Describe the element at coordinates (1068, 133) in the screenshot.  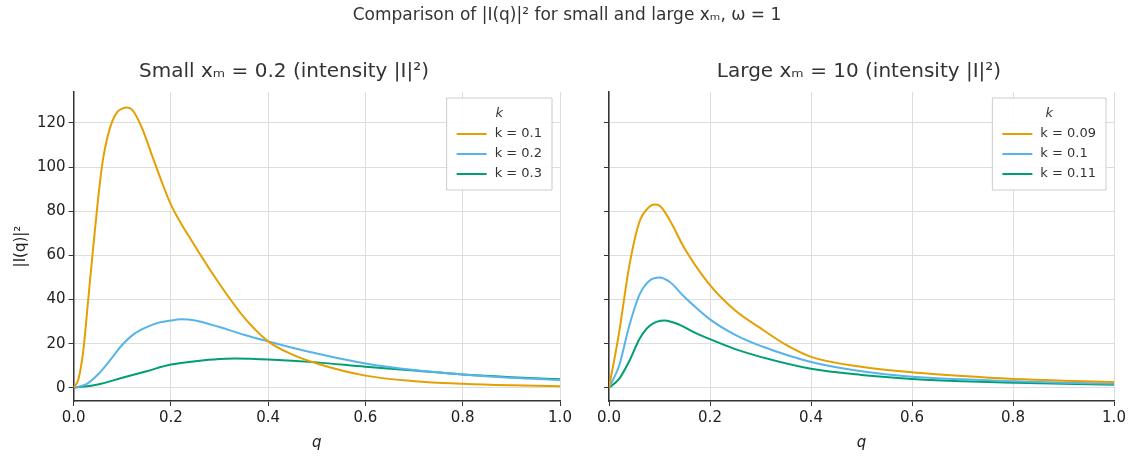
I see `legend-label: k = 0.09` at that location.